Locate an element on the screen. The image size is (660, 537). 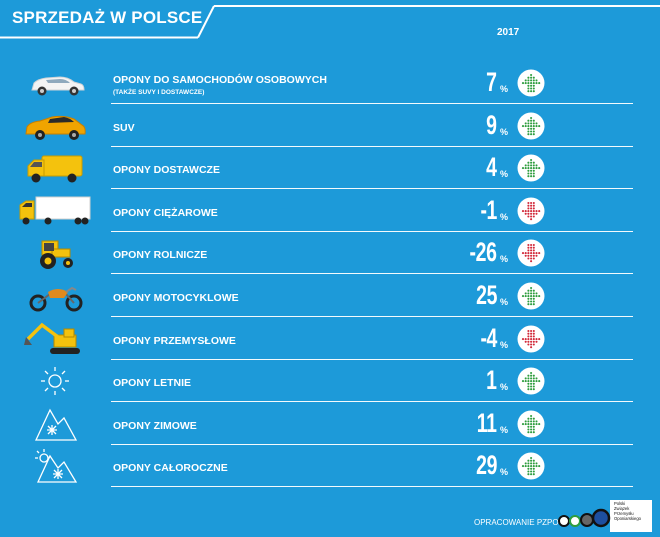
category-label: OPONY ROLNICZE is located at coordinates (160, 255).